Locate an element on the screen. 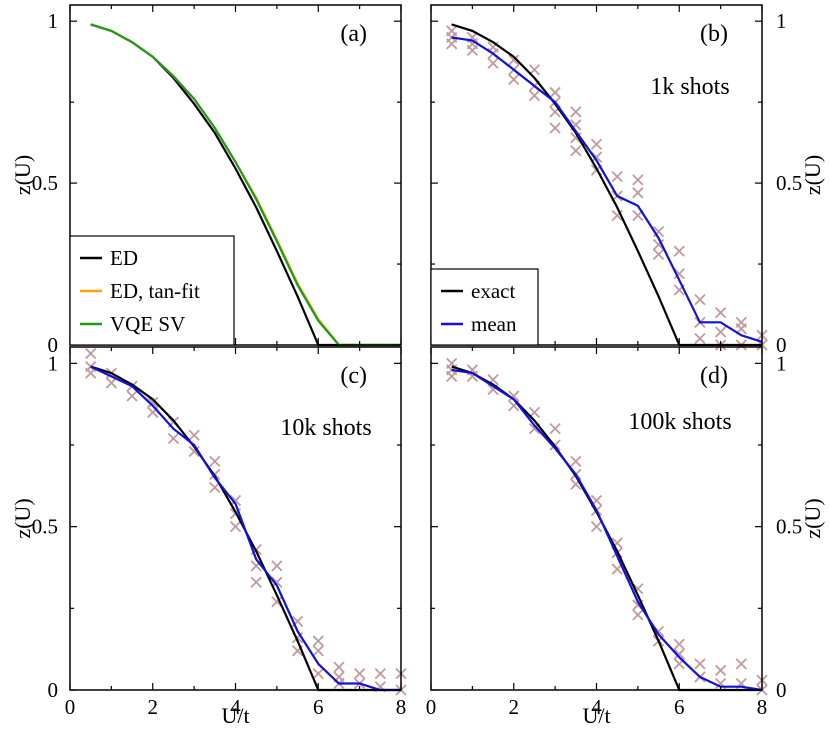 This screenshot has height=730, width=830. shots-annotation: 100k shots is located at coordinates (679, 422).